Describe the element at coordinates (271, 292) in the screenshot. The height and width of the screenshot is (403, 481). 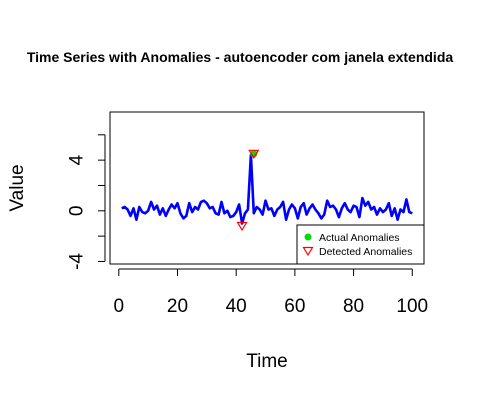
I see `x-axis: 0 20 40 60 80 100` at that location.